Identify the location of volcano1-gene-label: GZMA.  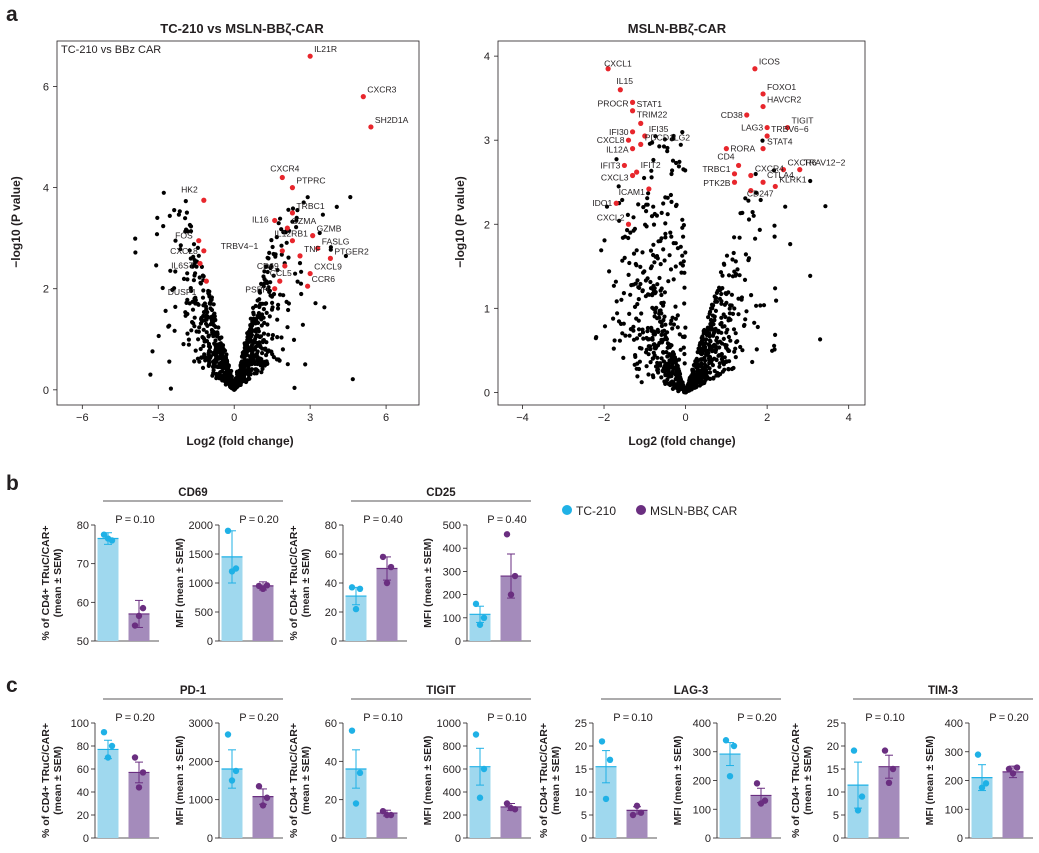
(303, 221).